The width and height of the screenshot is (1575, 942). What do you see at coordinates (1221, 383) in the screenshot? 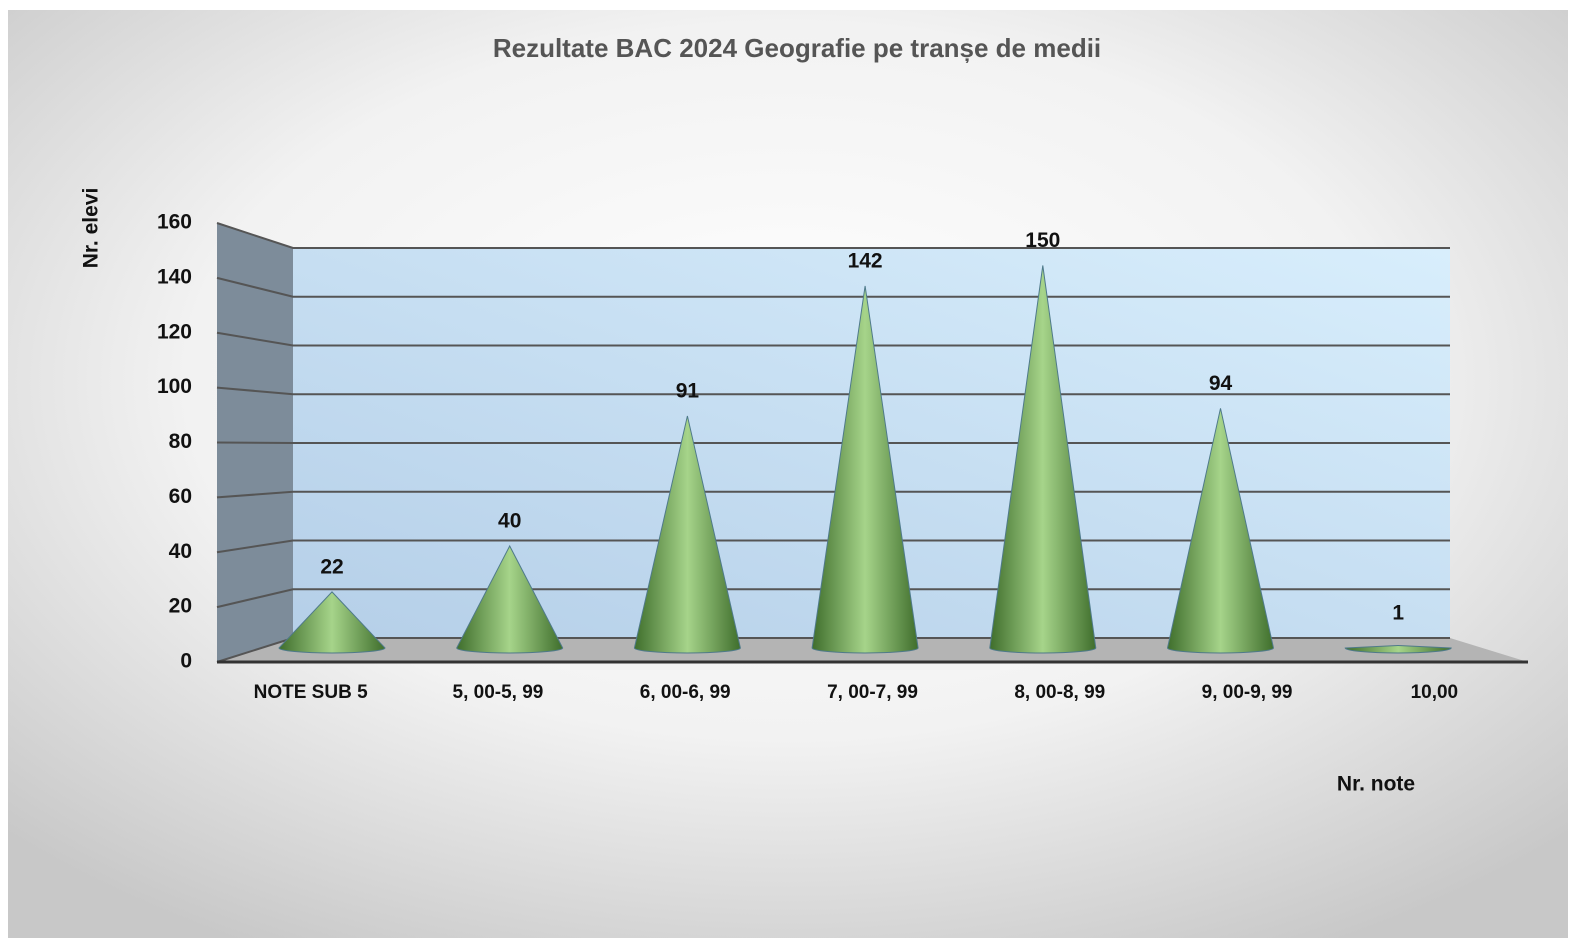
I see `value-label: 94` at bounding box center [1221, 383].